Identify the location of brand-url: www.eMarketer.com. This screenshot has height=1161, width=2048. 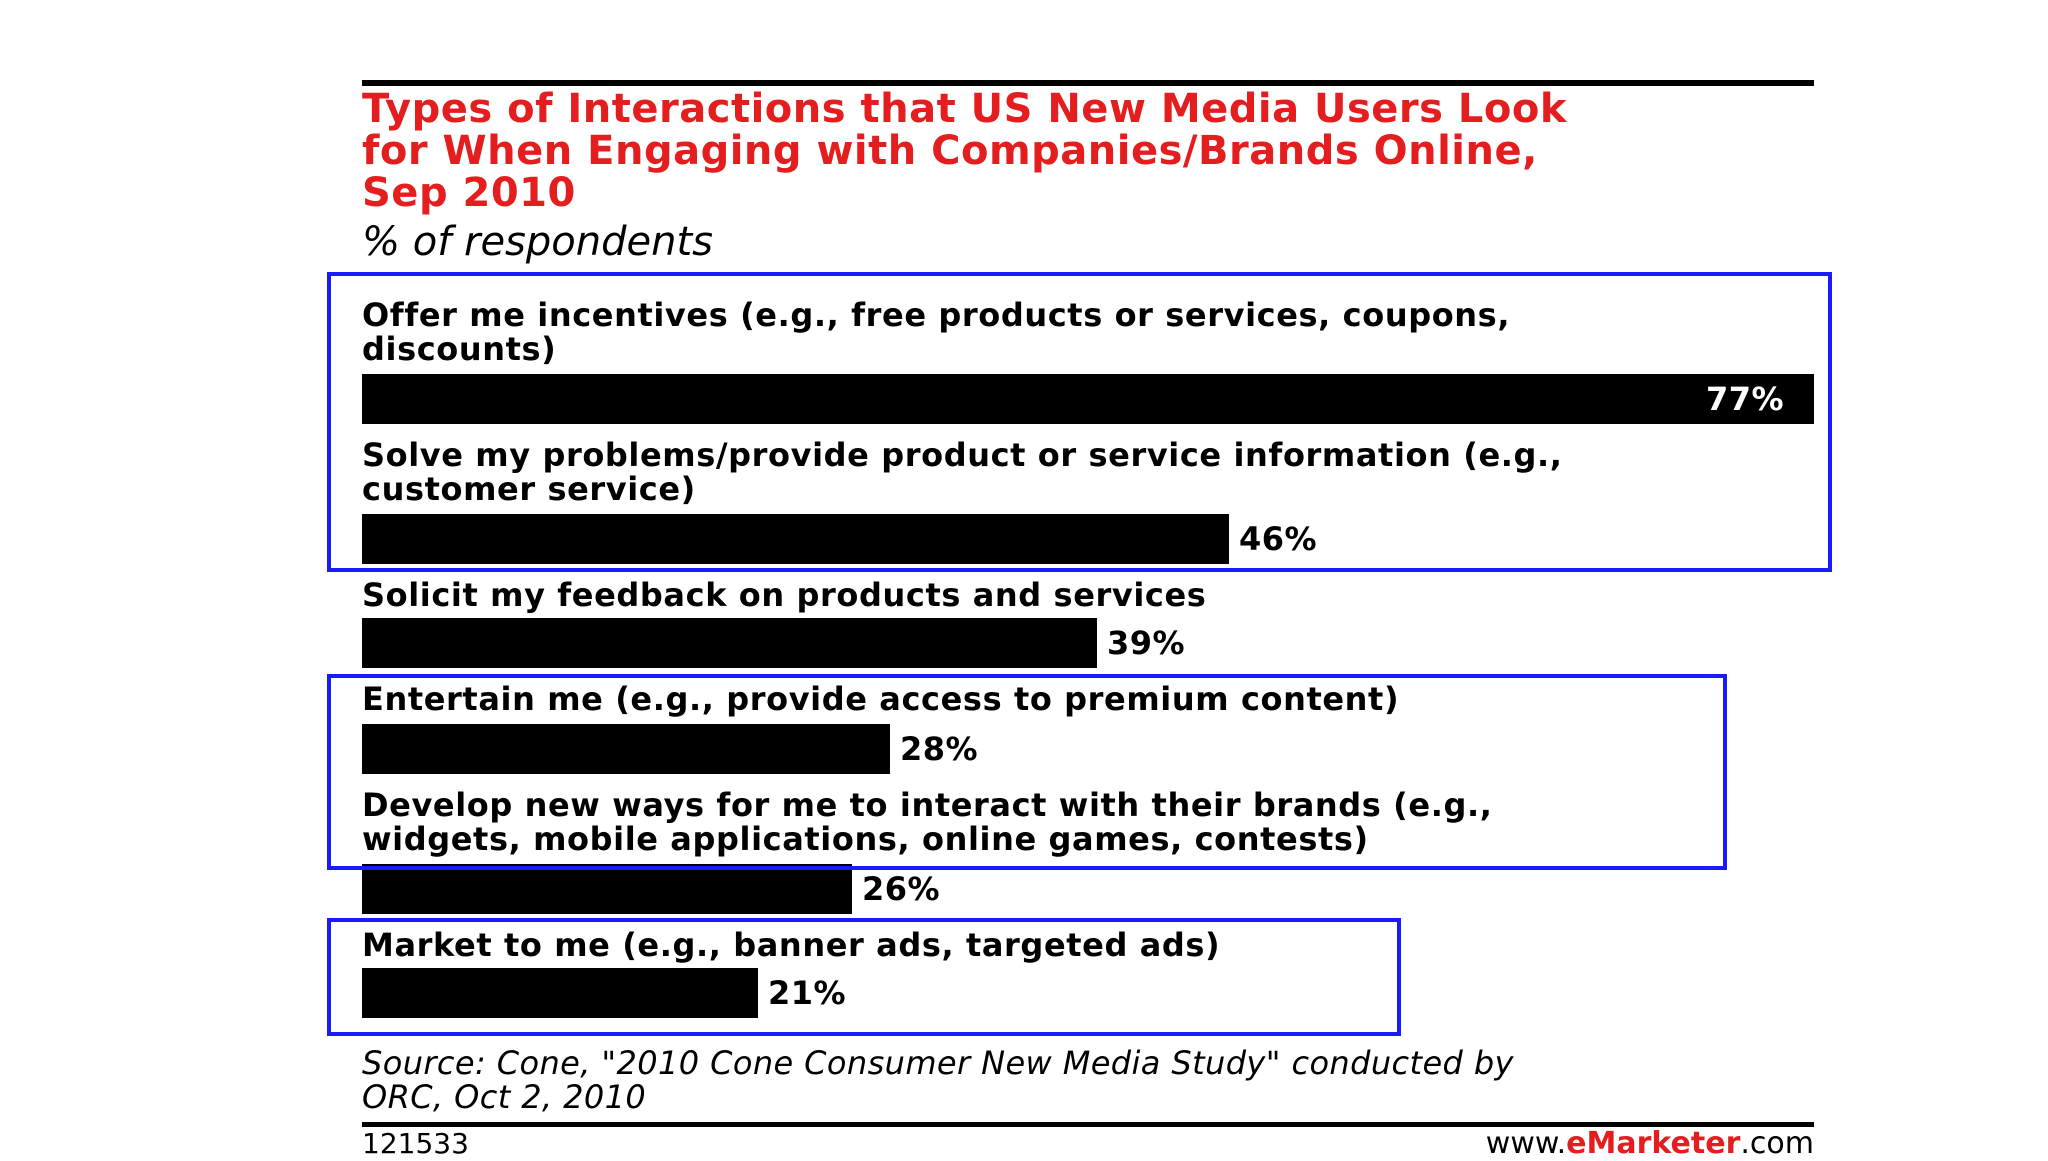
(1633, 1144).